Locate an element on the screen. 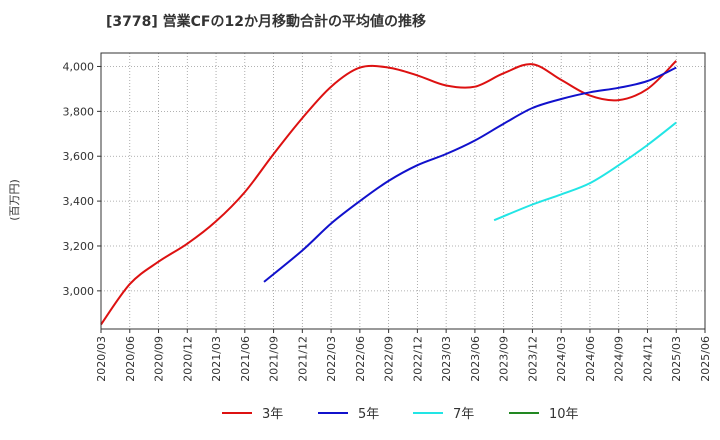 This screenshot has height=440, width=720. y-axis: 3,000 3,200 3,400 3,600 3,800 4,000 is located at coordinates (82, 179).